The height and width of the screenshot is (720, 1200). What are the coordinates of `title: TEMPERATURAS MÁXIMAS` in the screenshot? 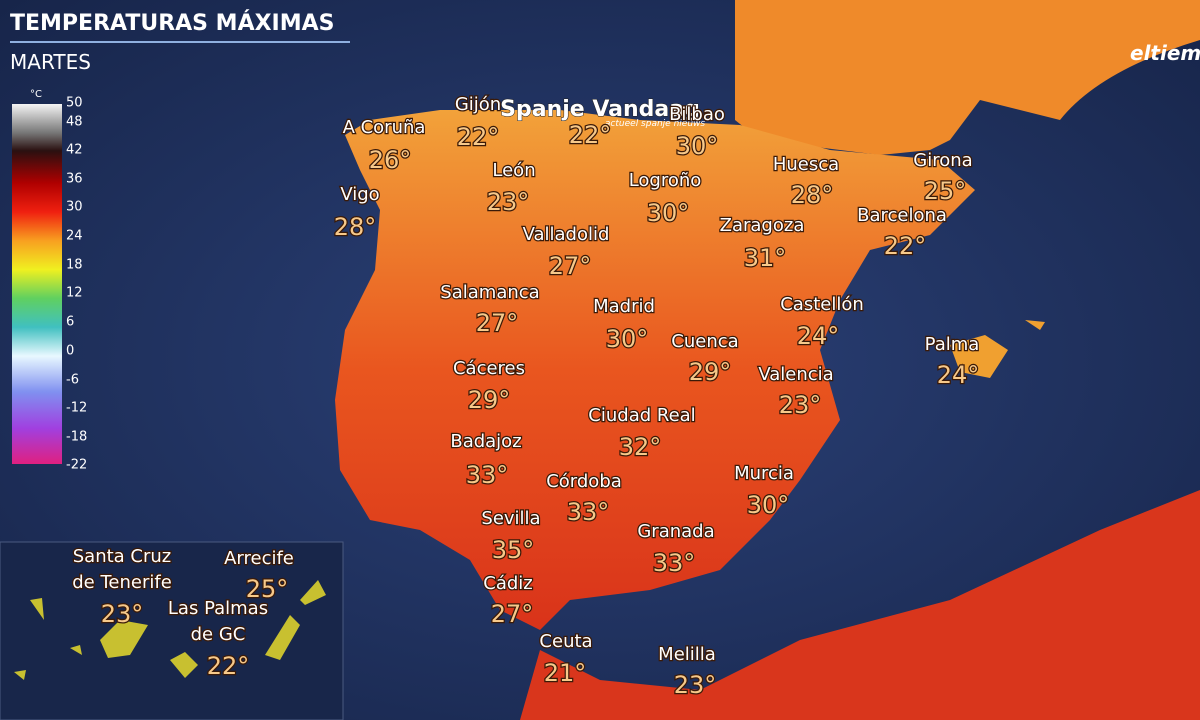 It's located at (172, 23).